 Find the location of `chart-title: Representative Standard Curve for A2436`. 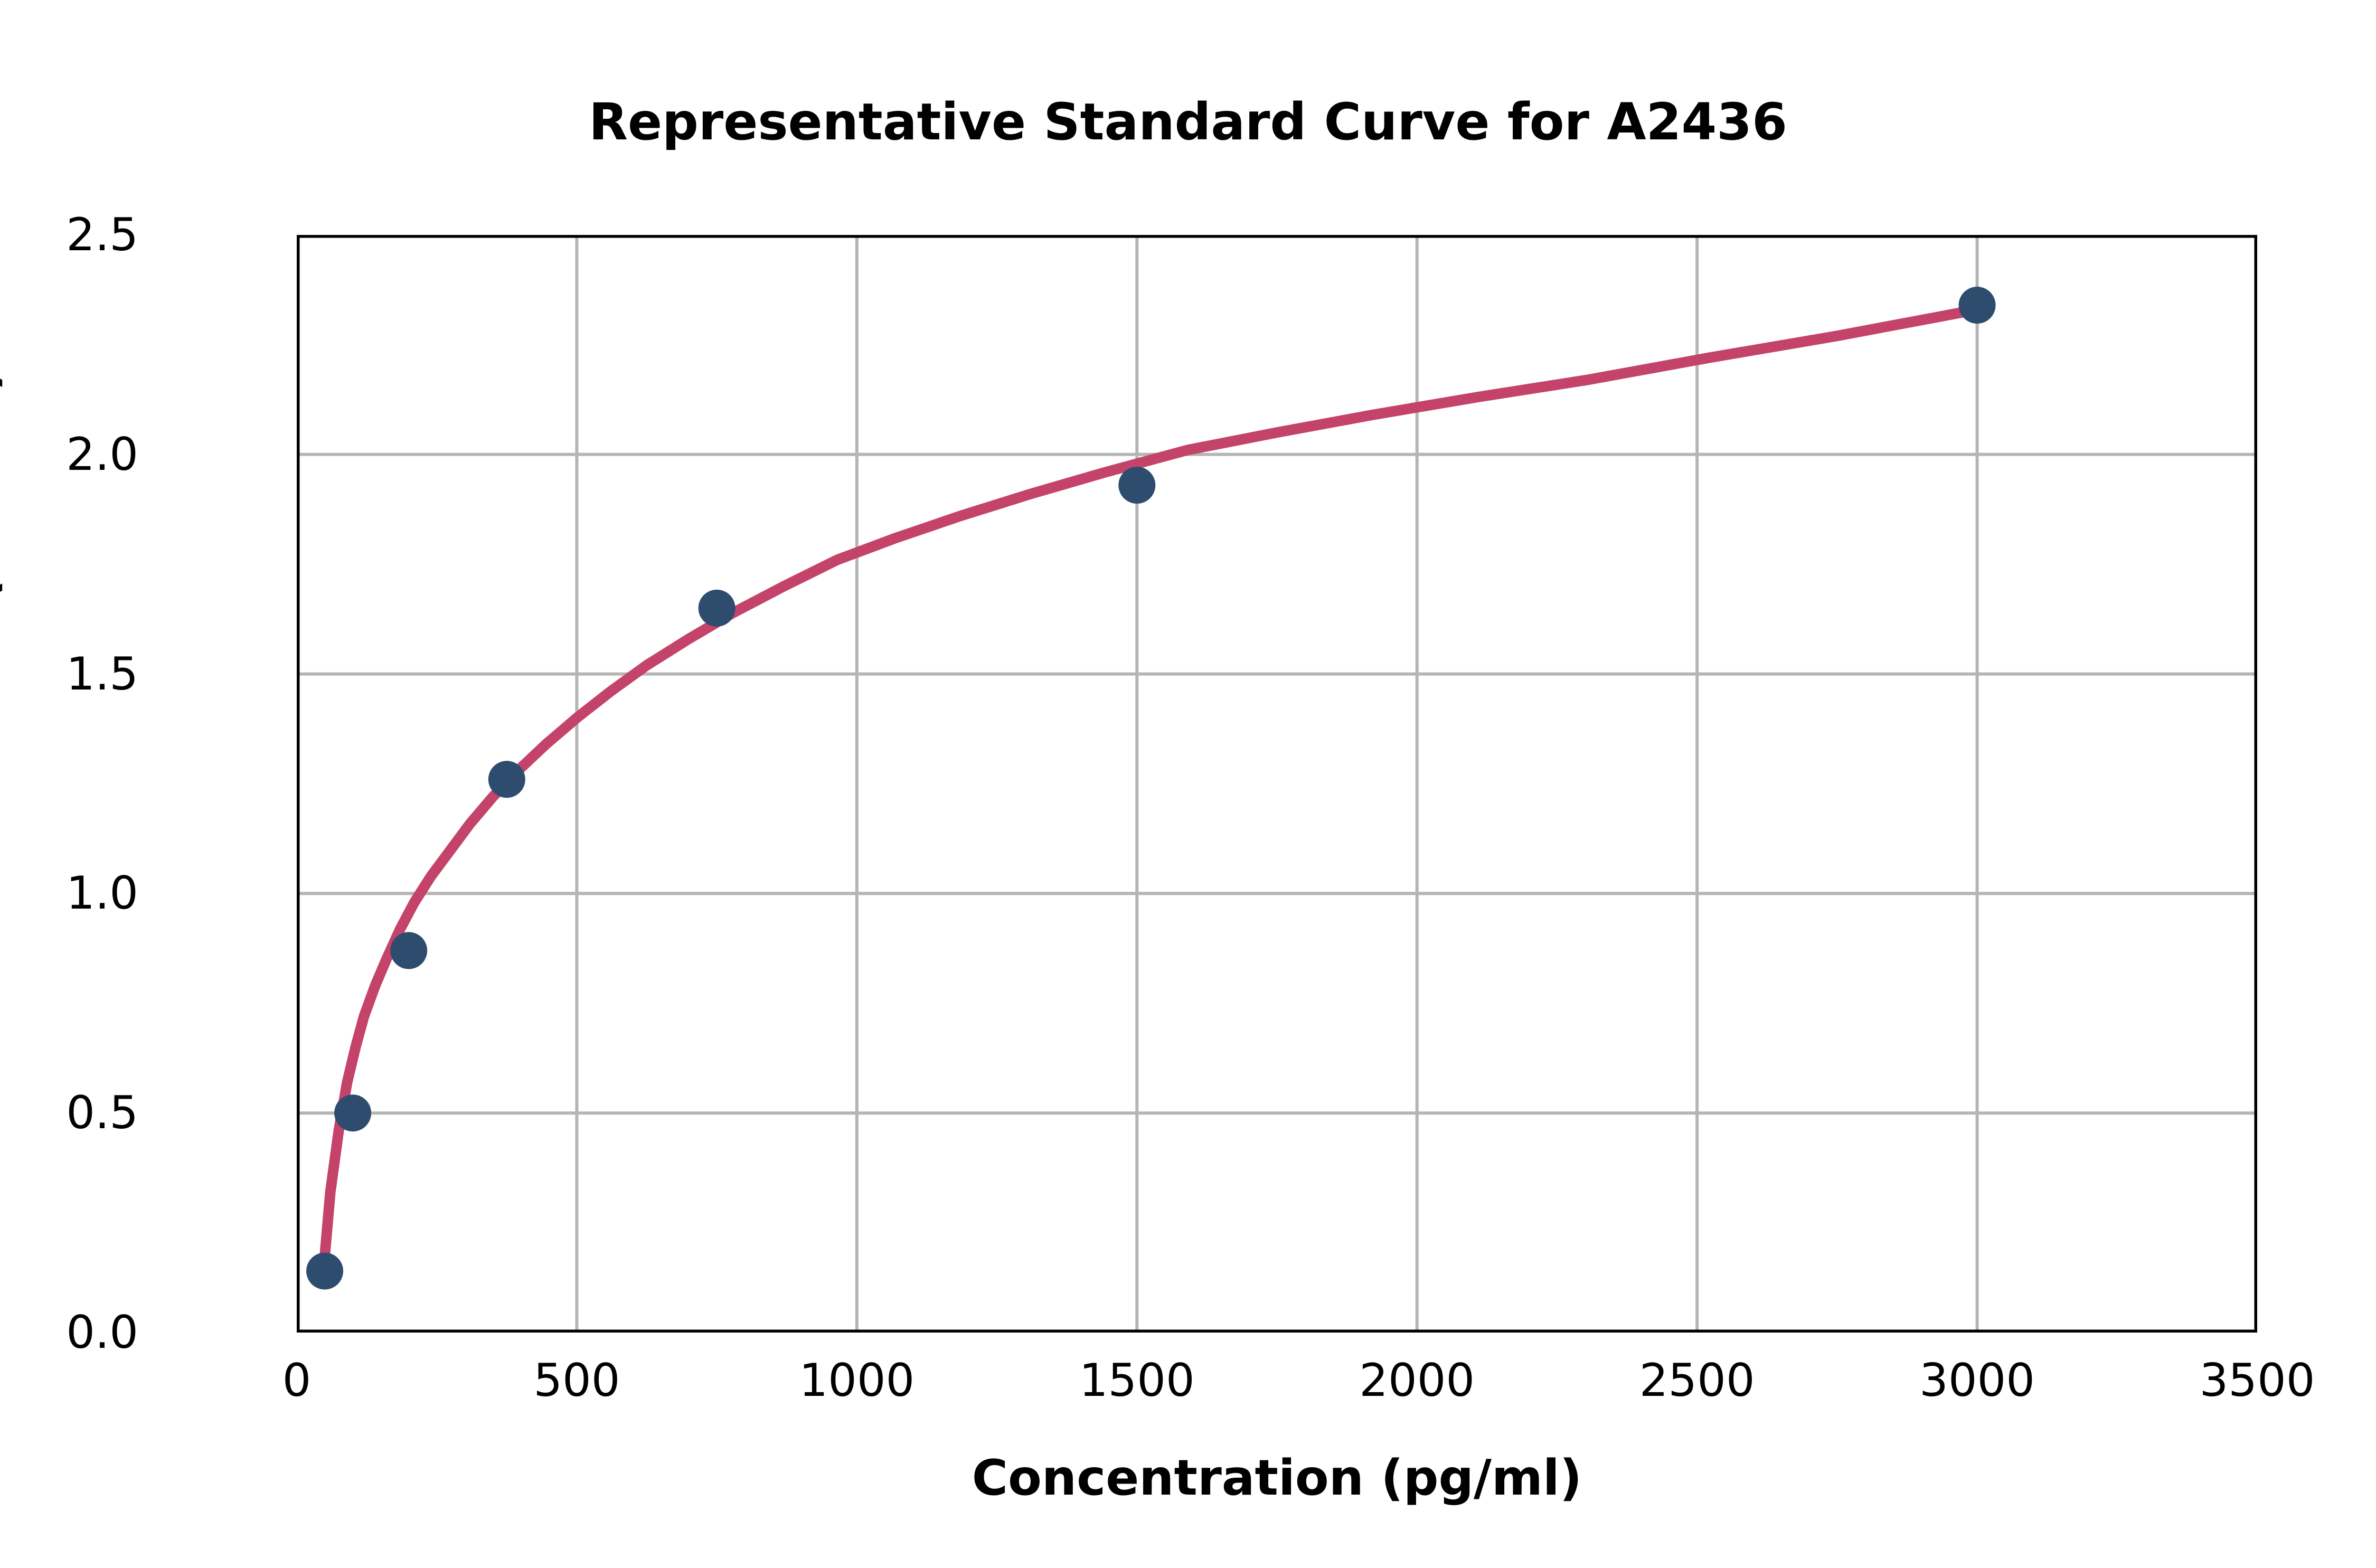

chart-title: Representative Standard Curve for A2436 is located at coordinates (1188, 122).